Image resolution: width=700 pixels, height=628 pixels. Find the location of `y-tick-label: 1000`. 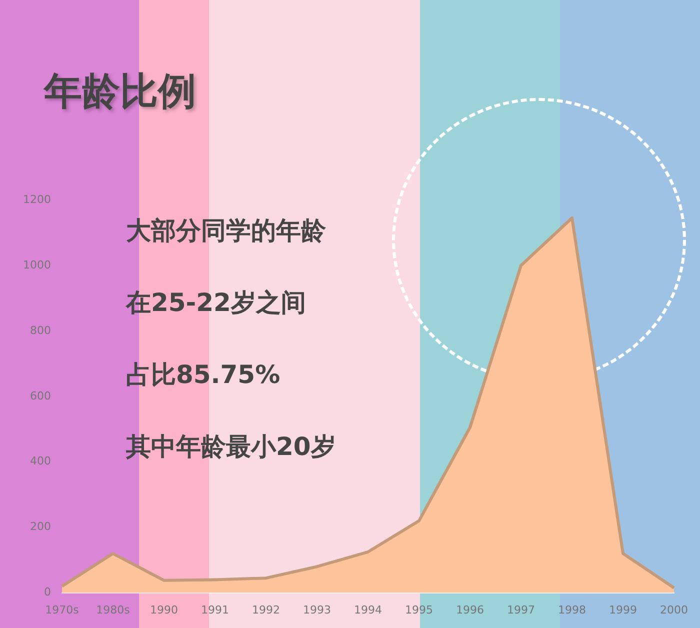

y-tick-label: 1000 is located at coordinates (36, 265).